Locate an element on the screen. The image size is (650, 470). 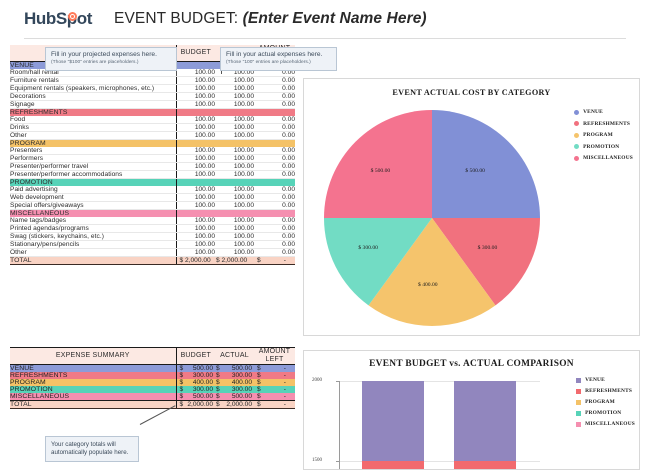
summary-total-label: TOTAL is located at coordinates (93, 405).